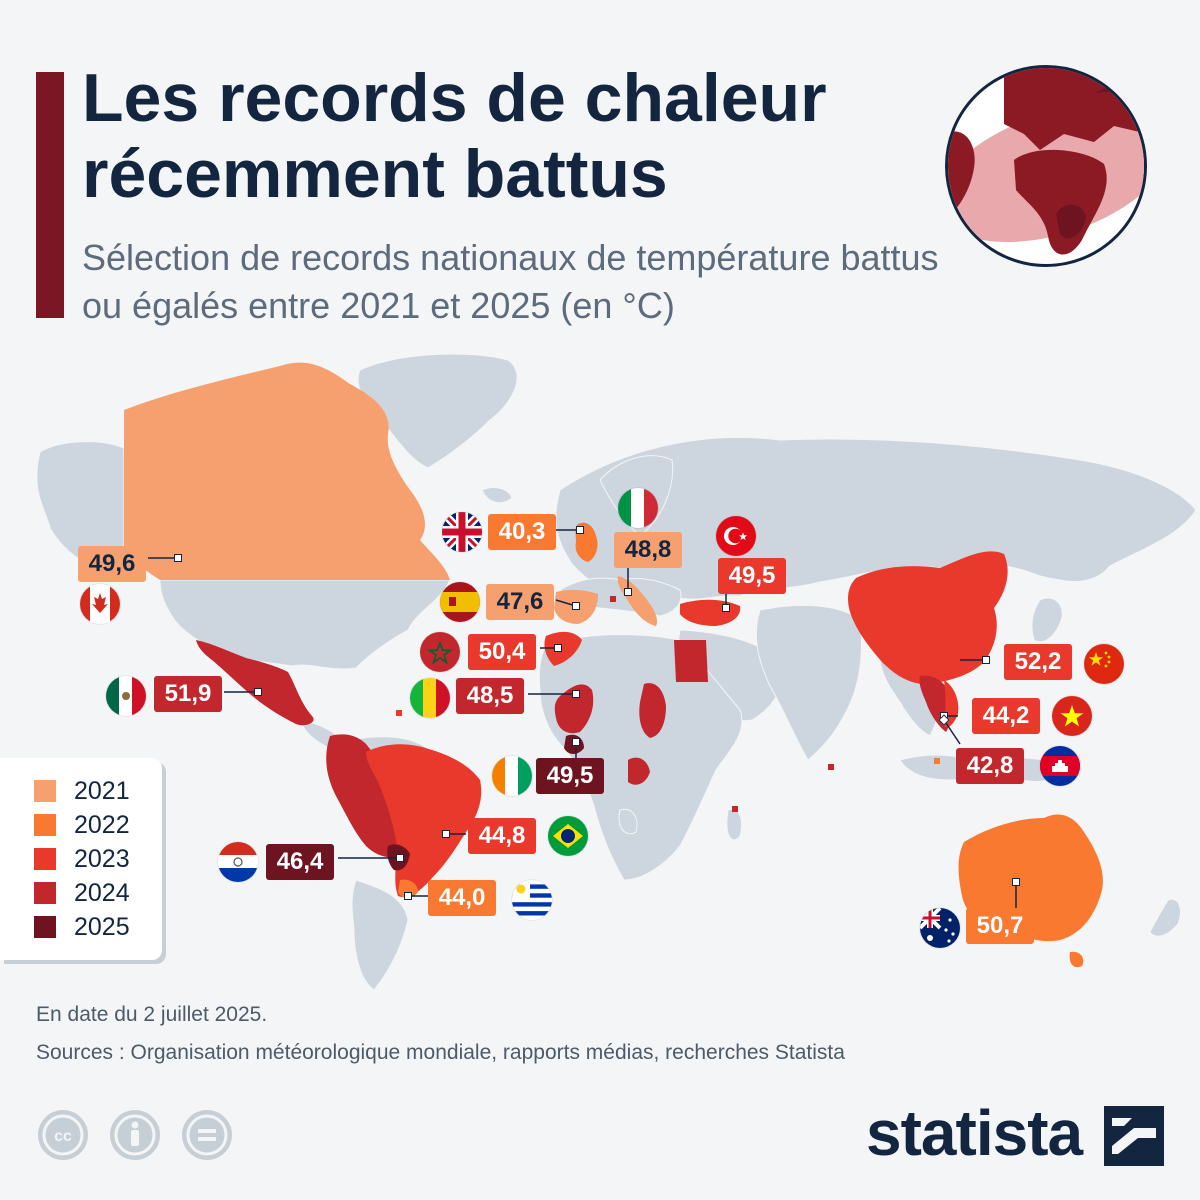 This screenshot has height=1200, width=1200. What do you see at coordinates (1104, 664) in the screenshot?
I see `china-flag-icon` at bounding box center [1104, 664].